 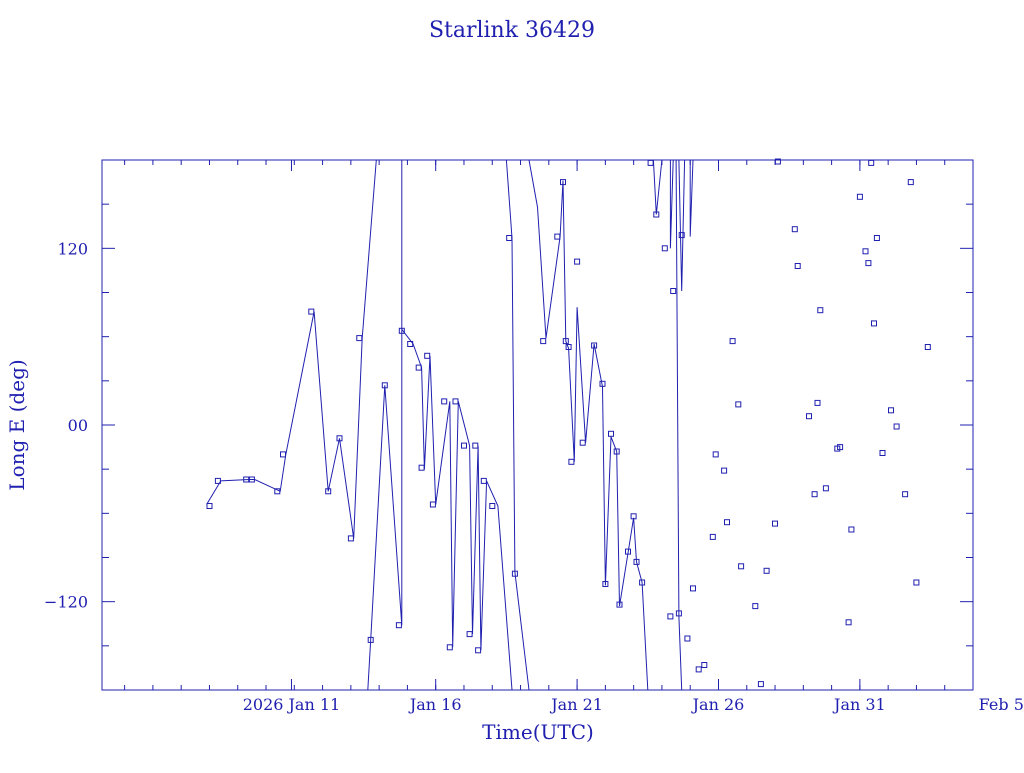 What do you see at coordinates (78, 425) in the screenshot?
I see `y-tick-label: 00` at bounding box center [78, 425].